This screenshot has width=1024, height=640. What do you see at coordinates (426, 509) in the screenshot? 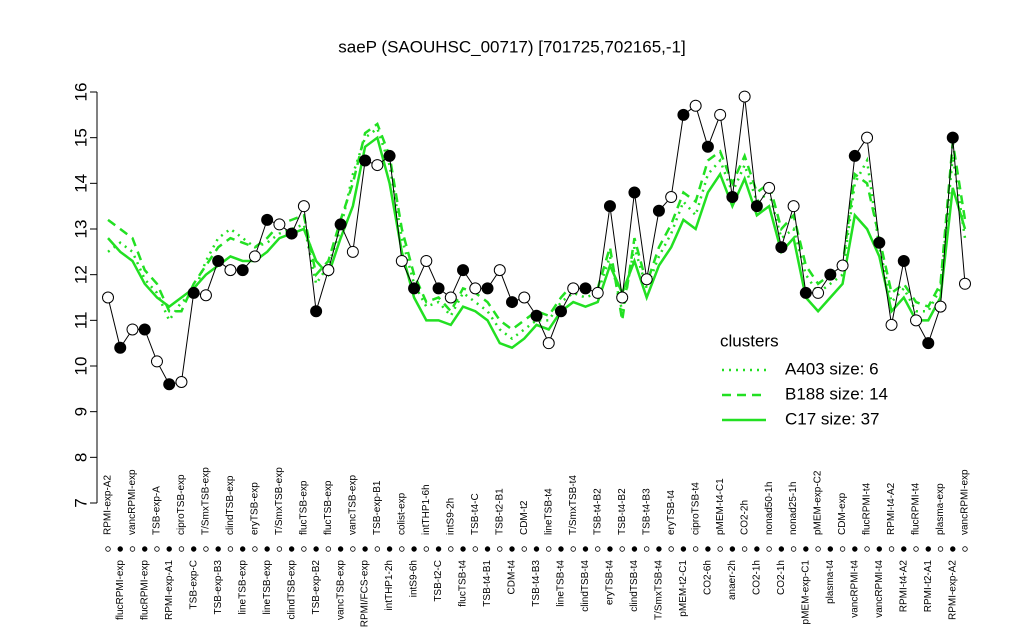
I see `x-tick-label: intTHP1-6h` at bounding box center [426, 509].